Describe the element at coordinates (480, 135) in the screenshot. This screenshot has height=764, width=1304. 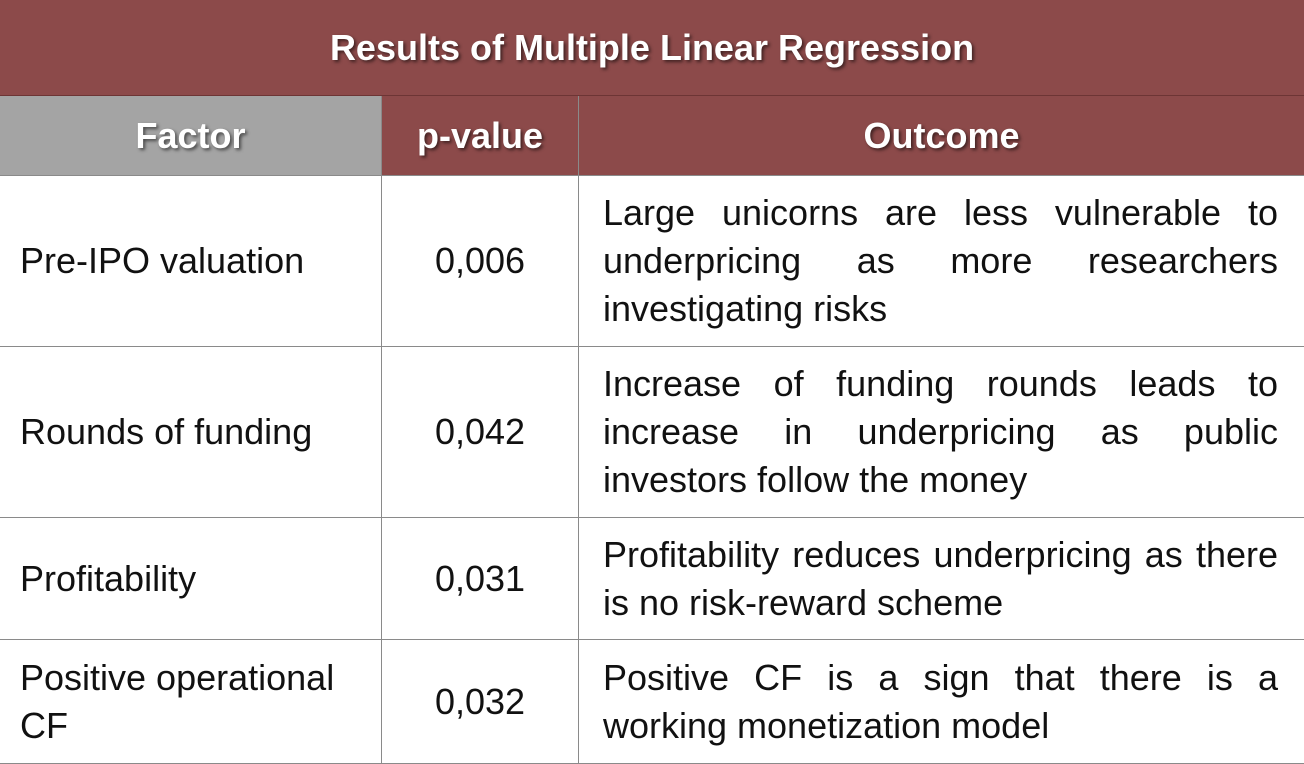
I see `header-pvalue: p-value` at that location.